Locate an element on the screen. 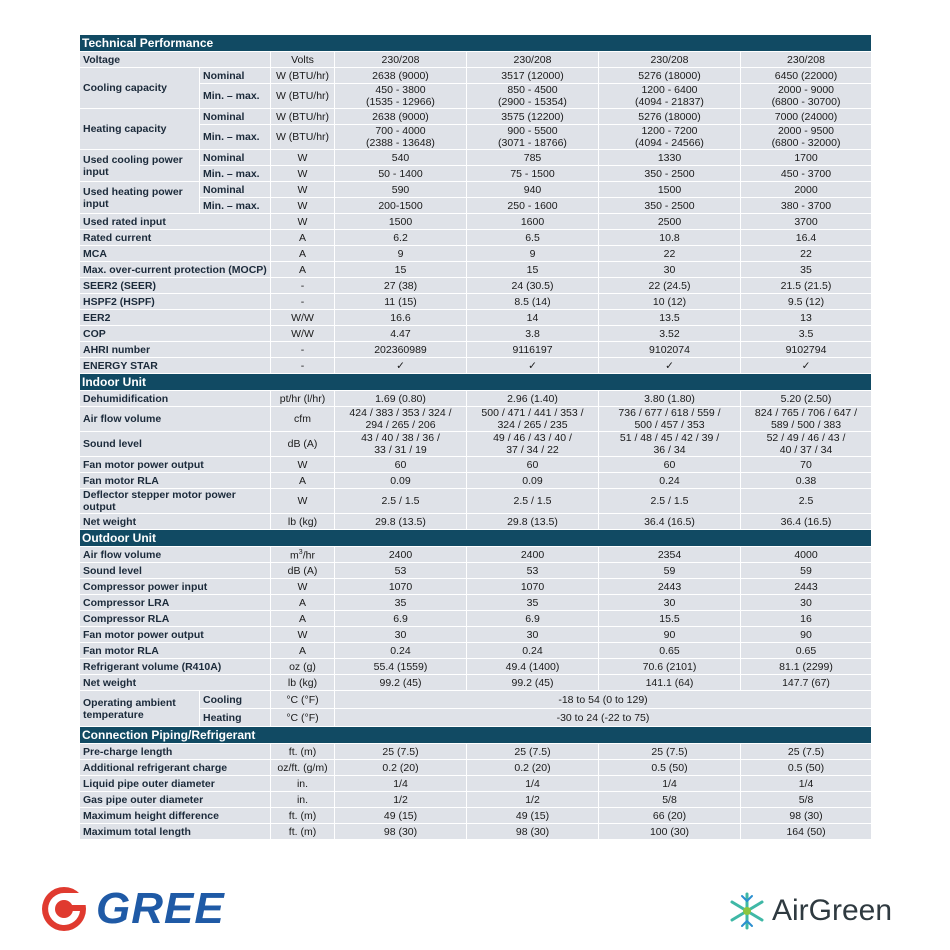  value-cell: 21.5 (21.5) is located at coordinates (806, 285).